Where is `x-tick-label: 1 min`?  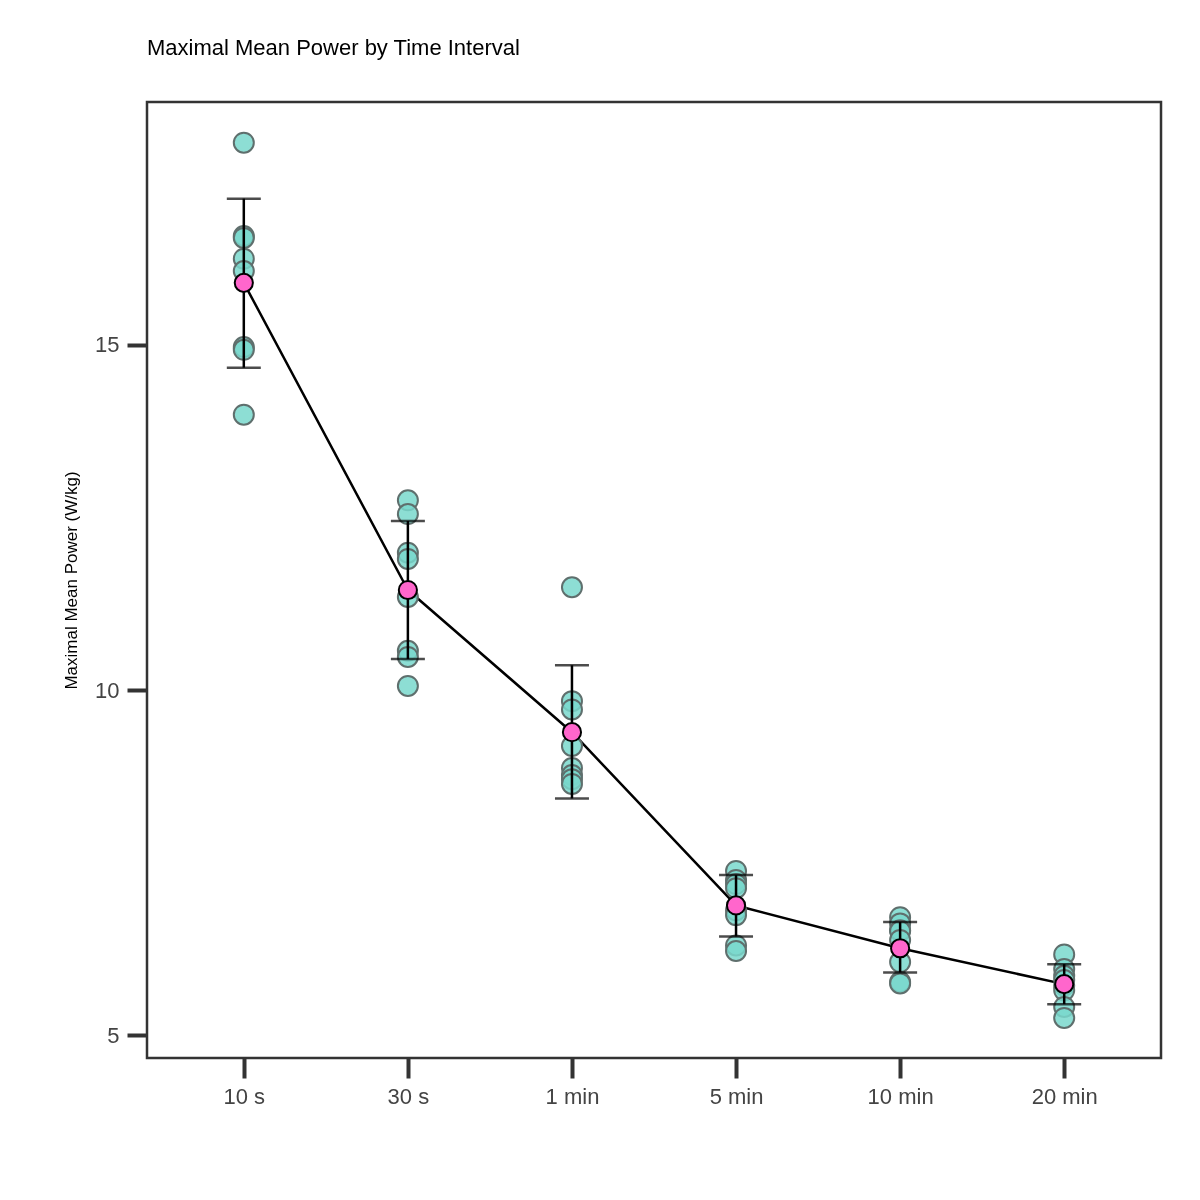
x-tick-label: 1 min is located at coordinates (572, 1096).